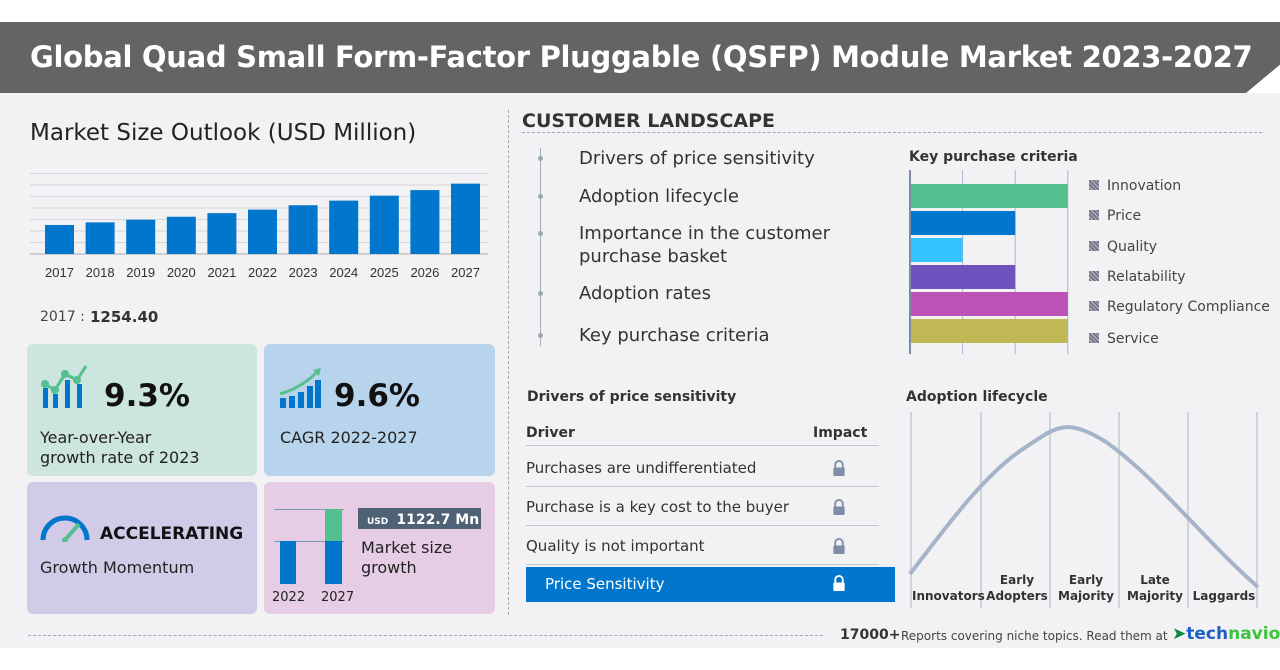 This screenshot has height=670, width=1280. What do you see at coordinates (1137, 277) in the screenshot?
I see `kpc-legend-item: Relatability` at bounding box center [1137, 277].